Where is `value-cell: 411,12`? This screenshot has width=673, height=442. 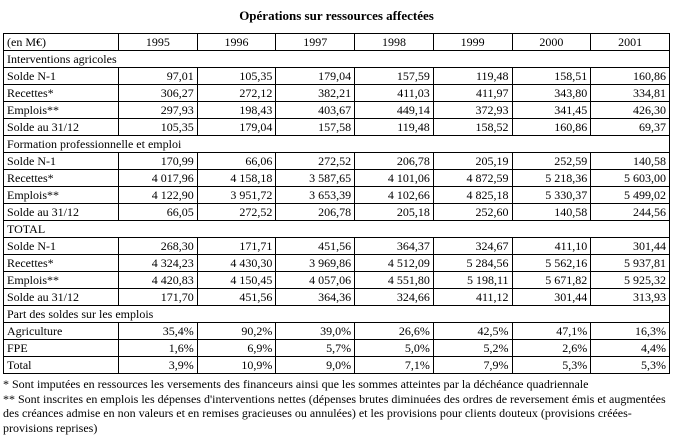
value-cell: 411,12 is located at coordinates (472, 297).